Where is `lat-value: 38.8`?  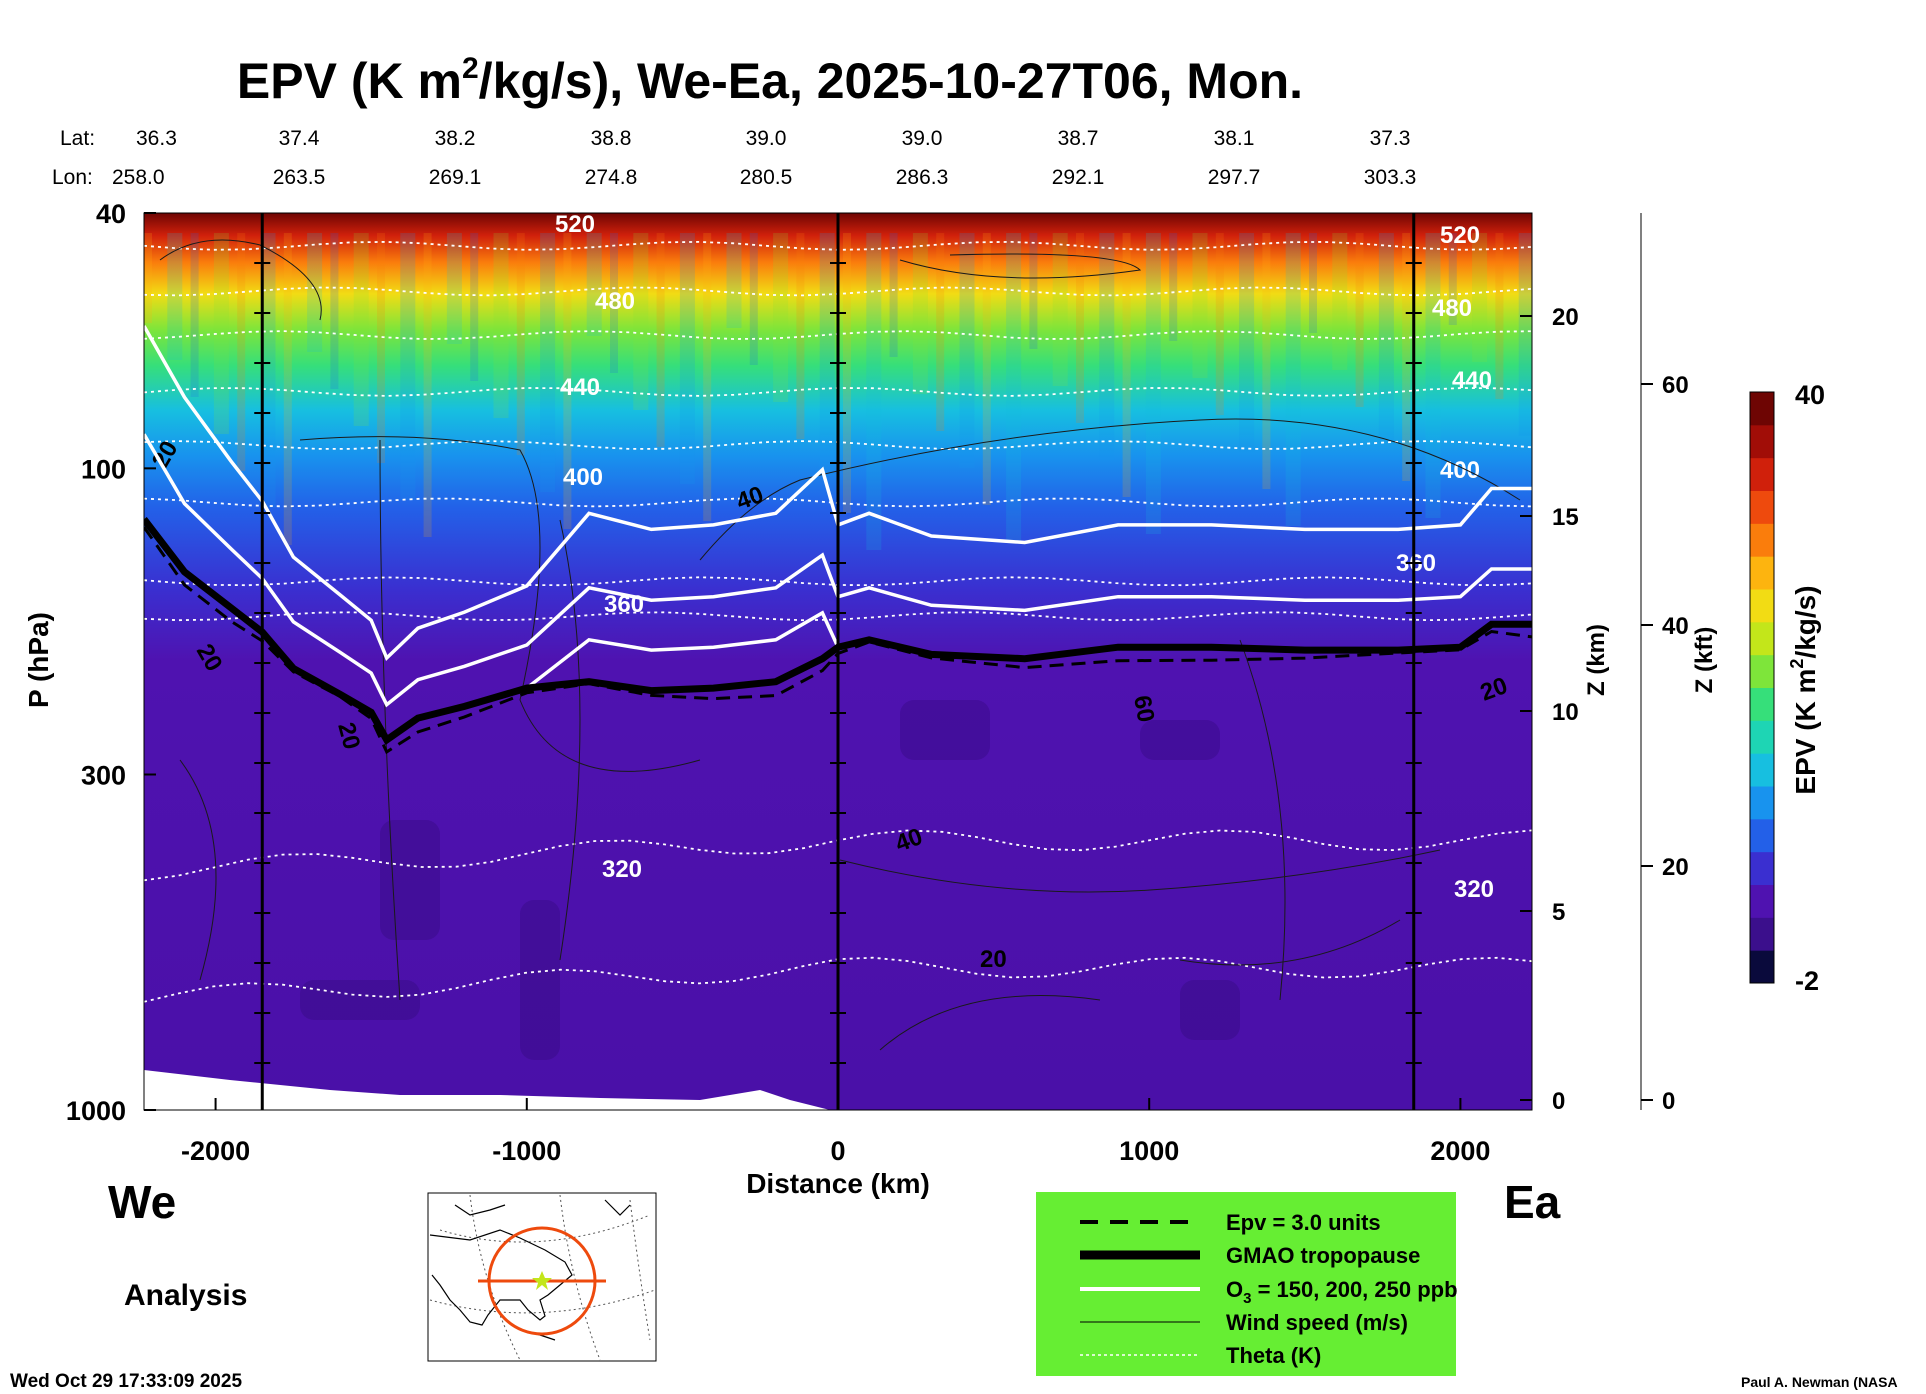
lat-value: 38.8 is located at coordinates (611, 138).